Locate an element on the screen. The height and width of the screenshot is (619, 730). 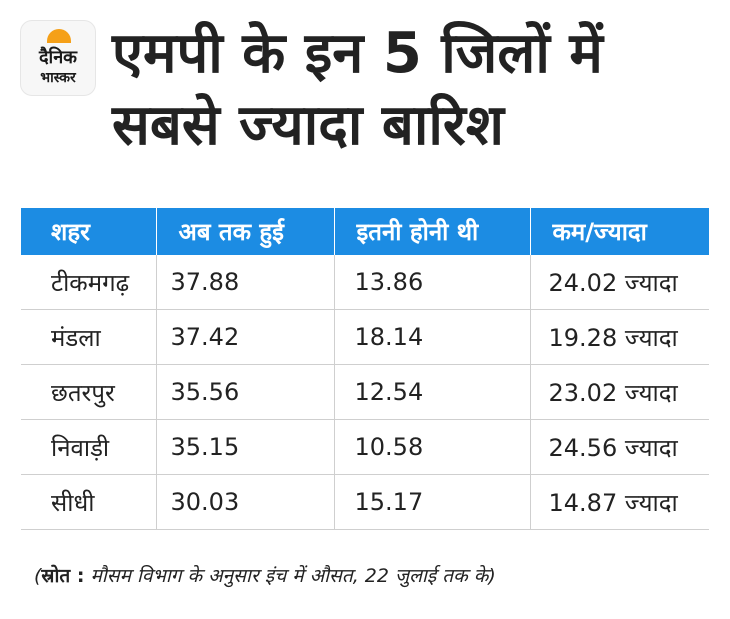
cell-expected: 12.54 is located at coordinates (431, 392).